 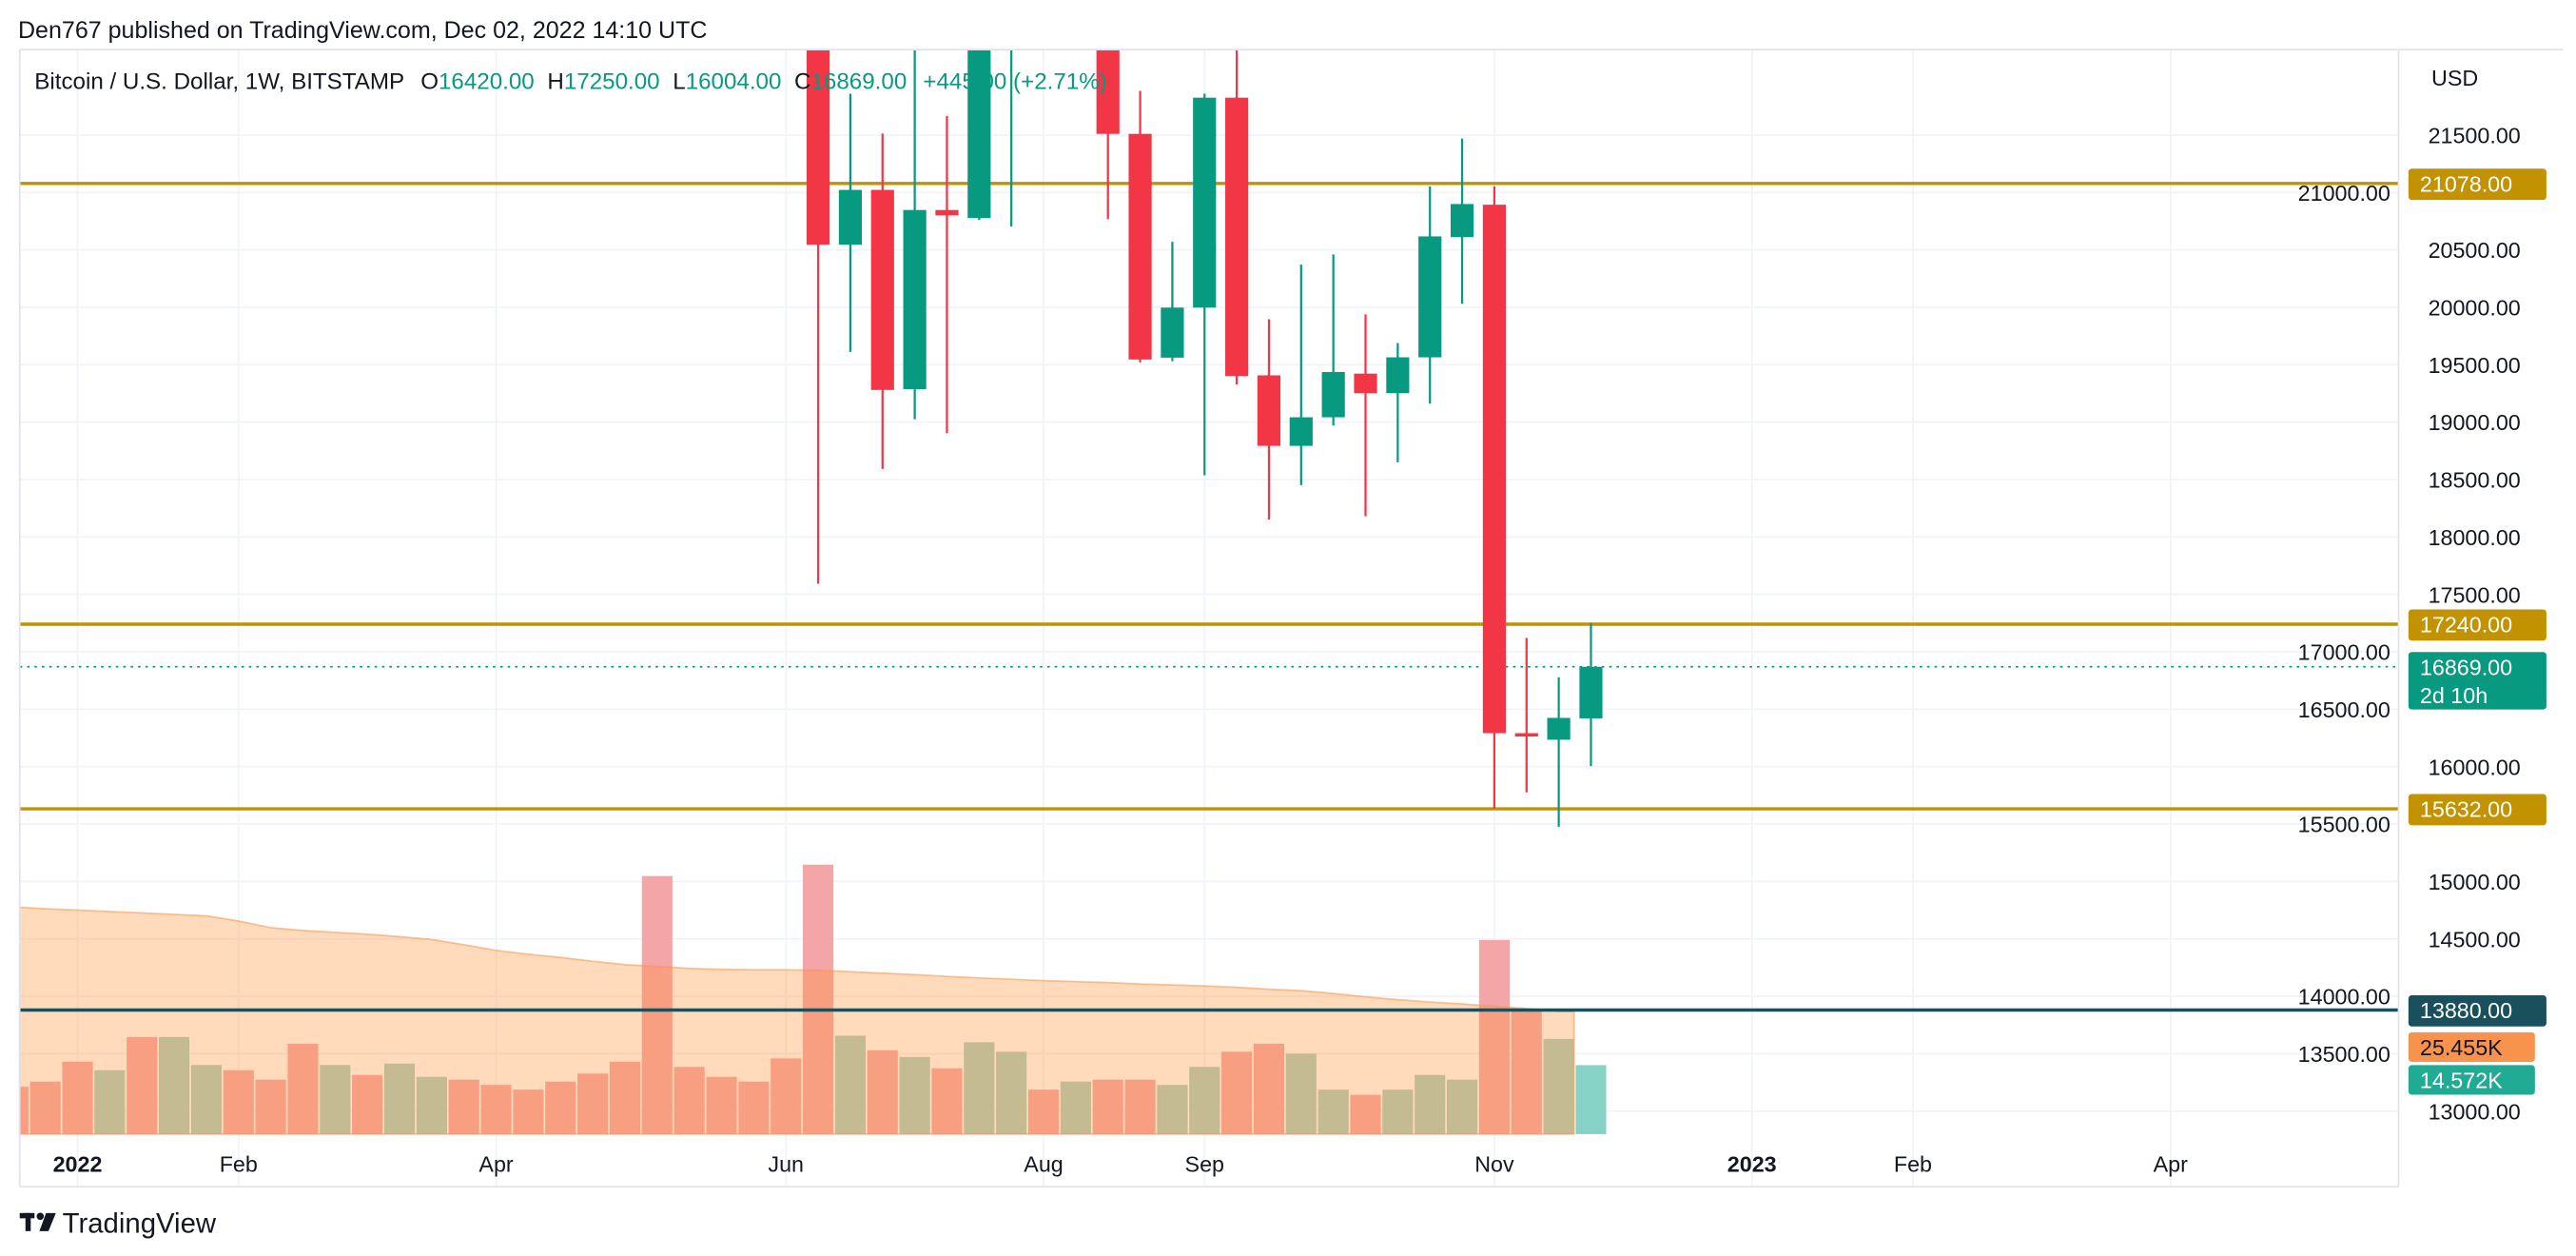 I want to click on volume-ma-area, so click(x=796, y=1020).